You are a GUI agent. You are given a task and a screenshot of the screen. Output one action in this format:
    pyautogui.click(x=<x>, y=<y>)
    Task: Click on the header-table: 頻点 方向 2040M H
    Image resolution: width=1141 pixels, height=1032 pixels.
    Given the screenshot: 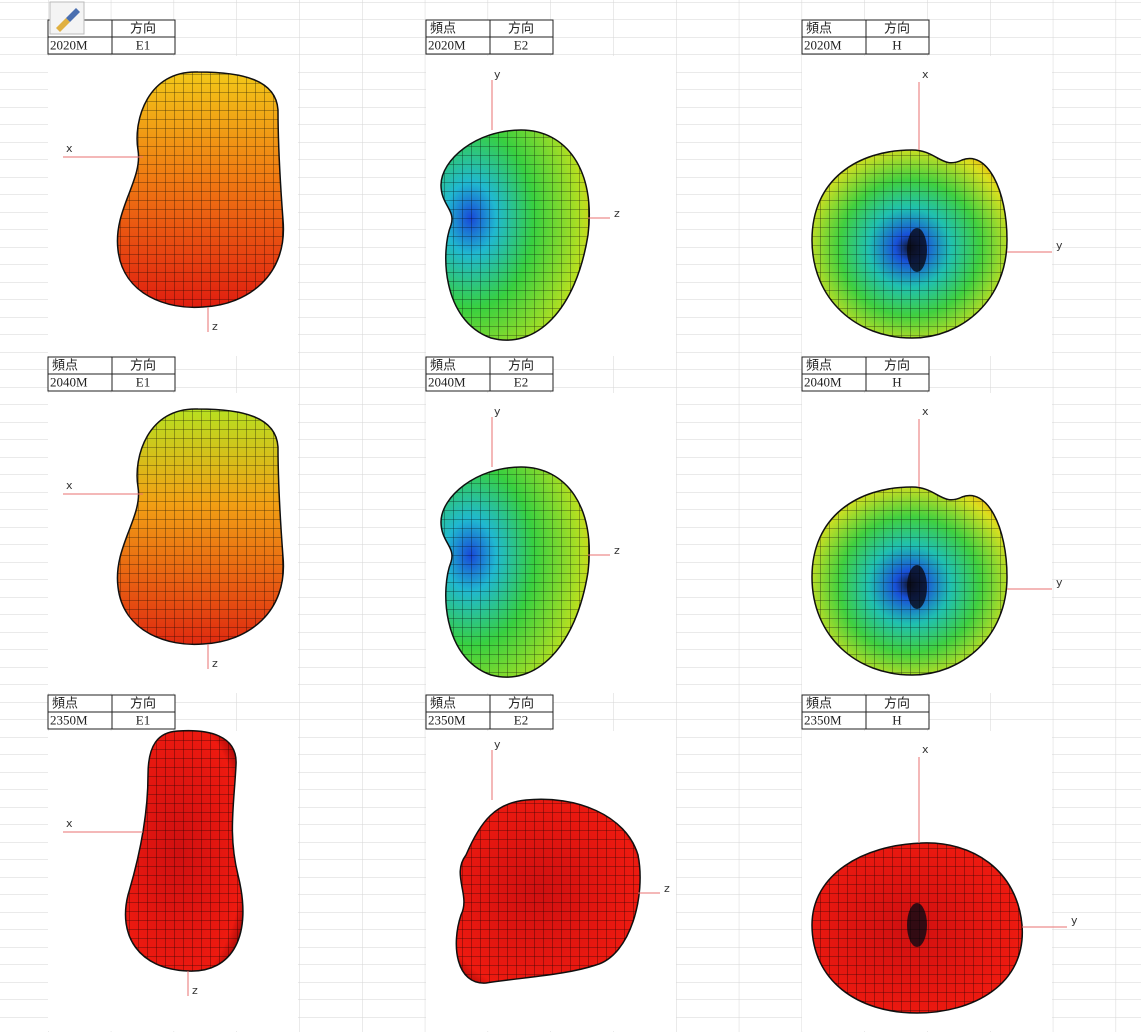 What is the action you would take?
    pyautogui.click(x=865, y=374)
    